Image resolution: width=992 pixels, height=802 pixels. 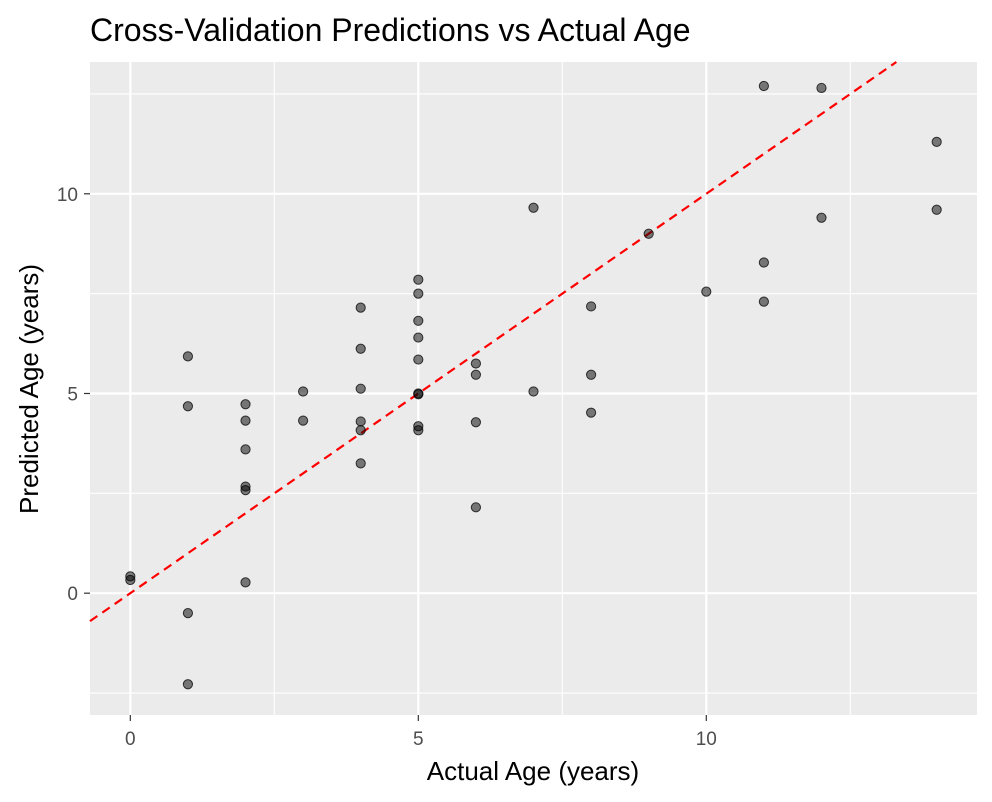 What do you see at coordinates (72, 594) in the screenshot?
I see `y-tick-label: 0` at bounding box center [72, 594].